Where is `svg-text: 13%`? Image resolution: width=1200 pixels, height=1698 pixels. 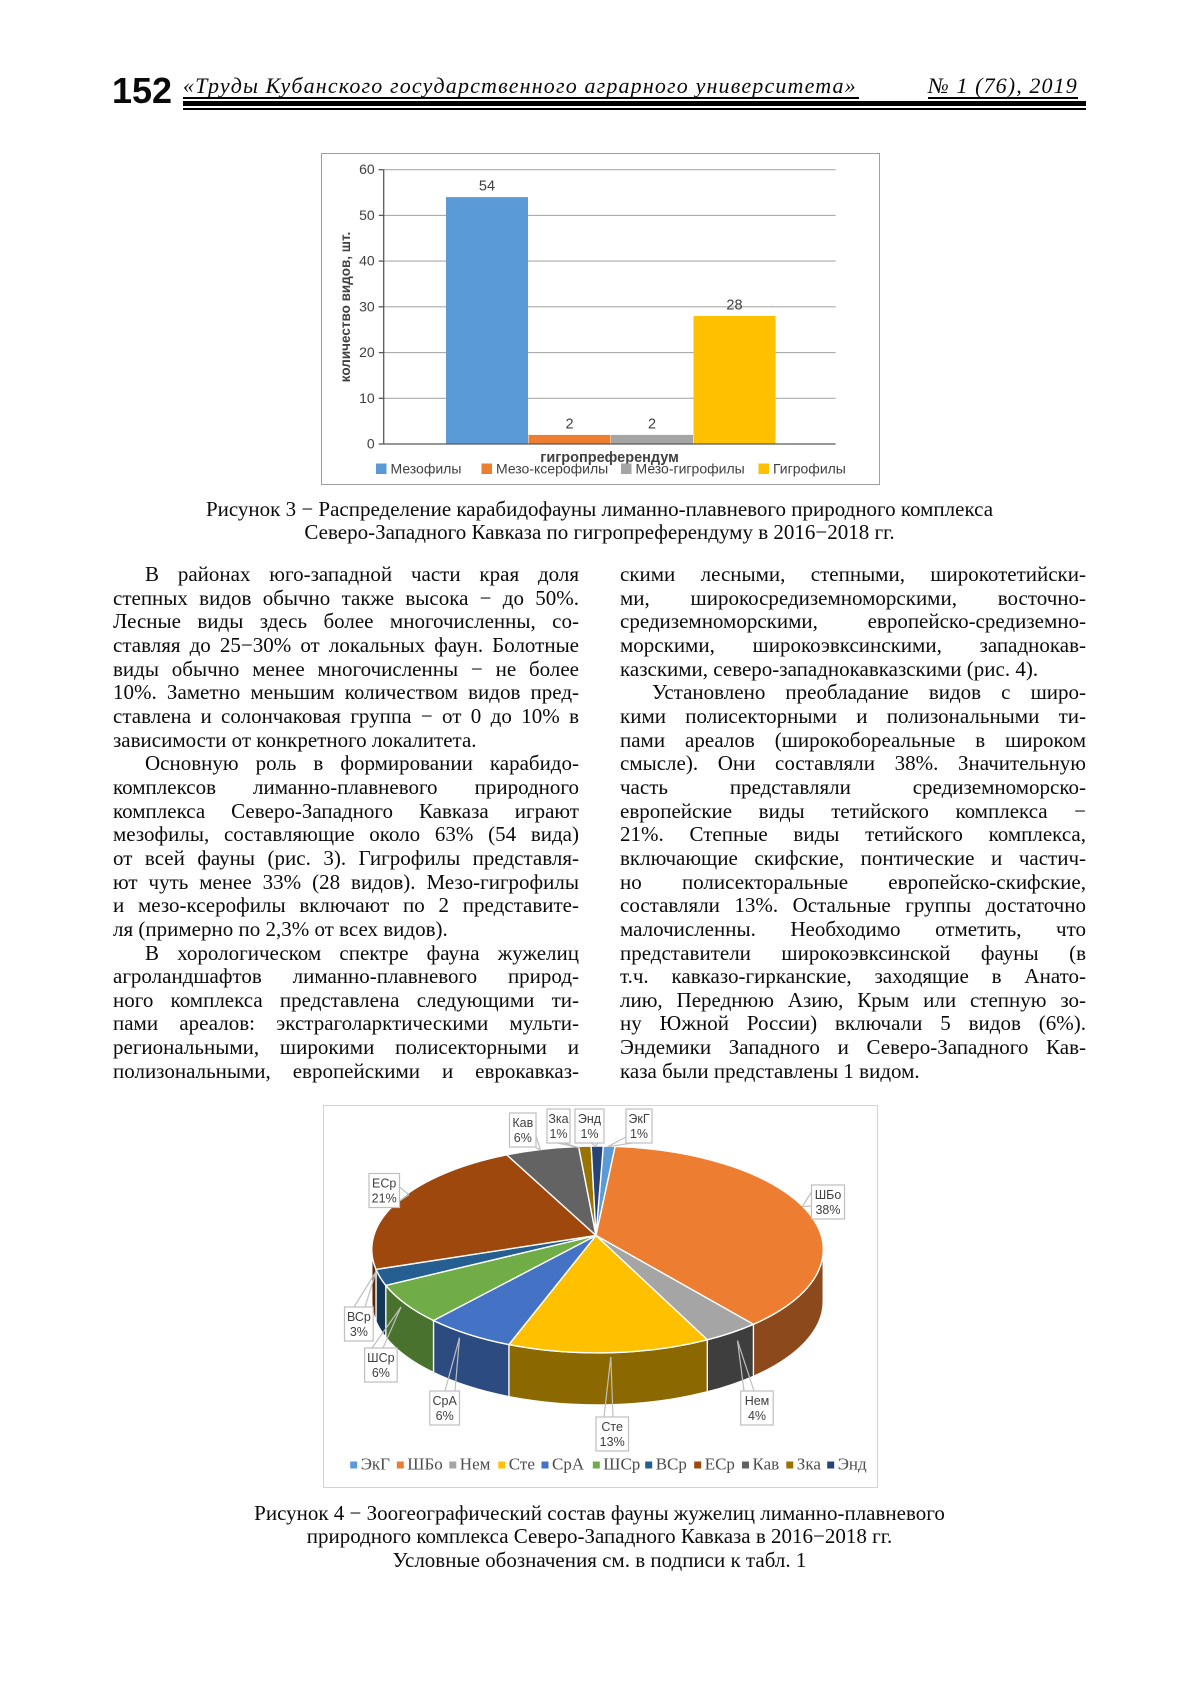 svg-text: 13% is located at coordinates (611, 1442).